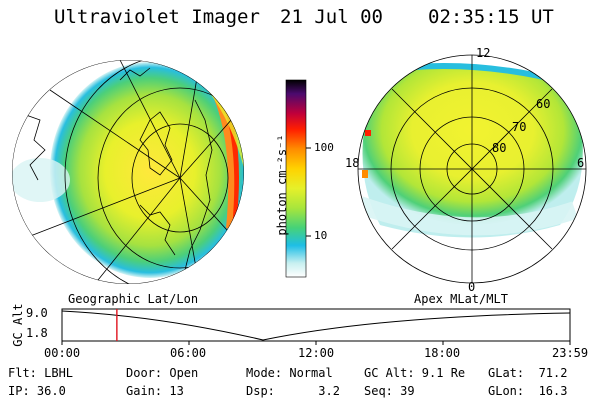 Image resolution: width=600 pixels, height=400 pixels. Describe the element at coordinates (41, 373) in the screenshot. I see `info-filter: Flt: LBHL` at that location.